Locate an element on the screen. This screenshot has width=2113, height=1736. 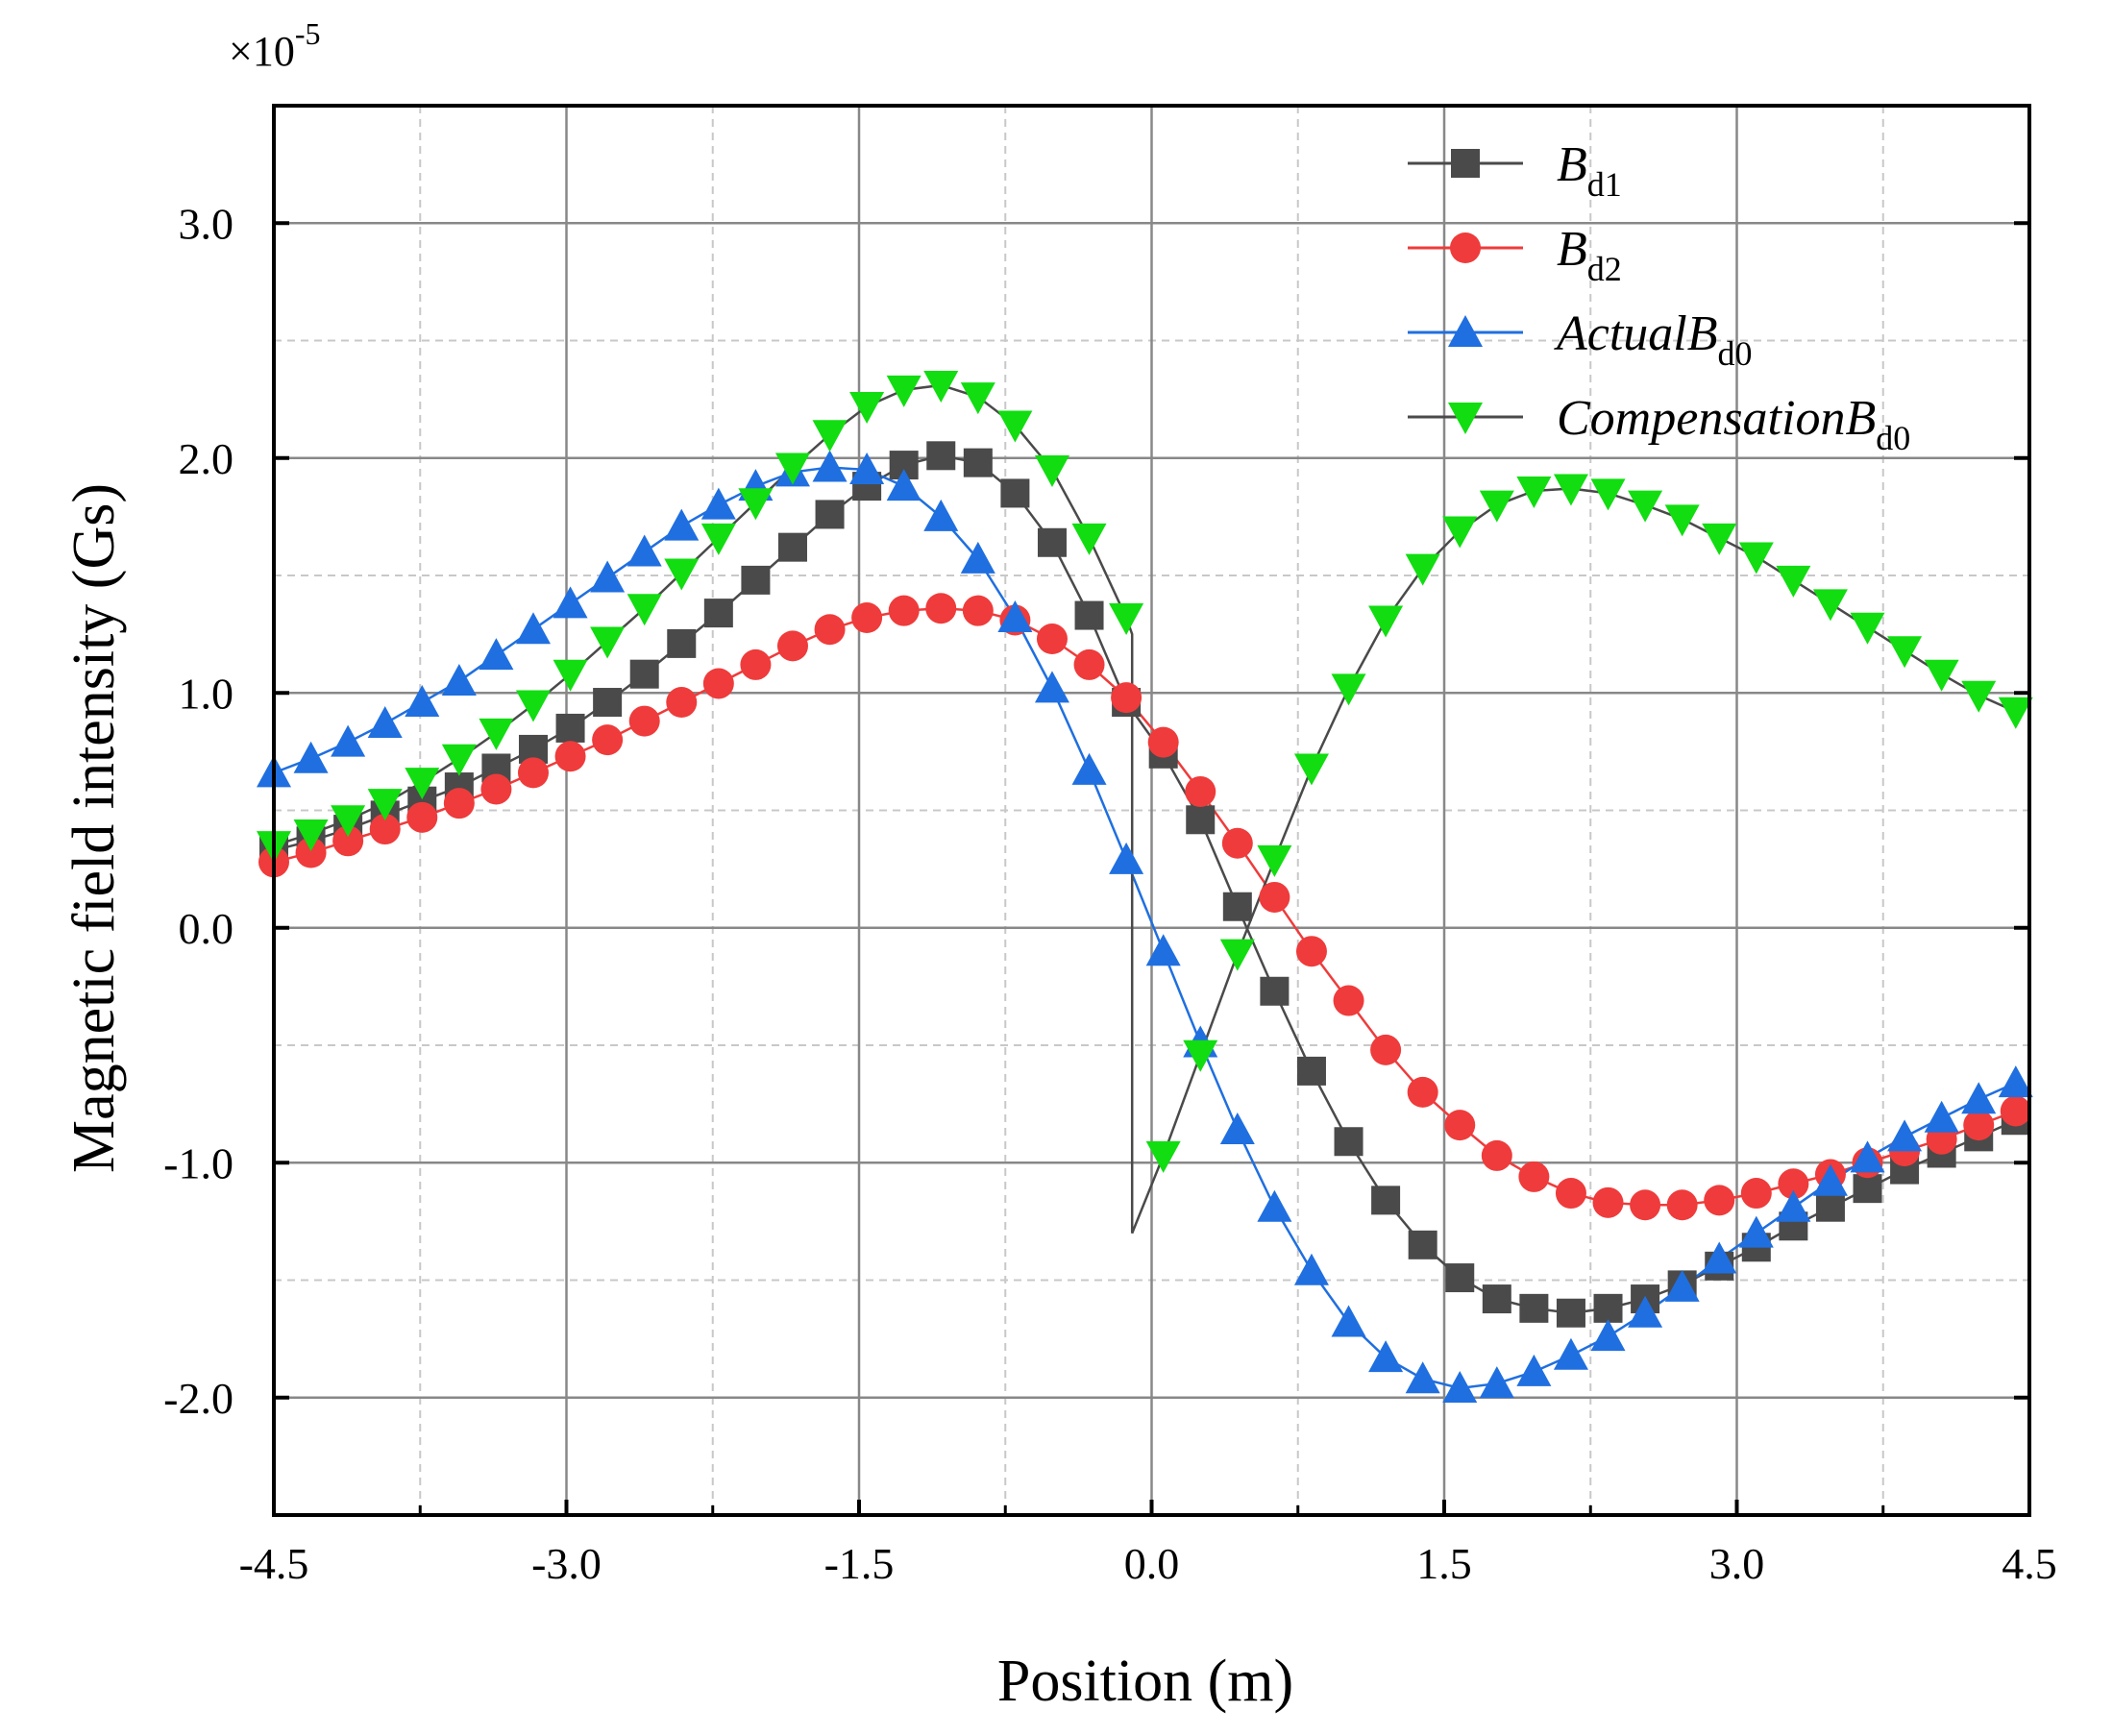
y-tick-label: 3.0 is located at coordinates (206, 223).